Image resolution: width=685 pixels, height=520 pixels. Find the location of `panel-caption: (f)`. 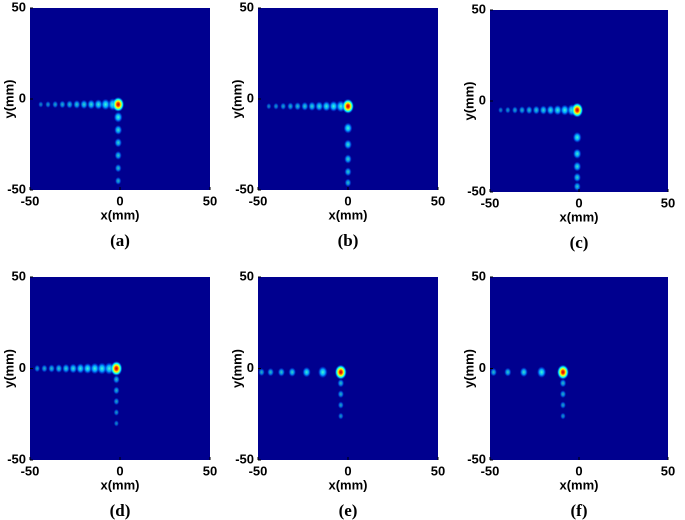

panel-caption: (f) is located at coordinates (579, 510).